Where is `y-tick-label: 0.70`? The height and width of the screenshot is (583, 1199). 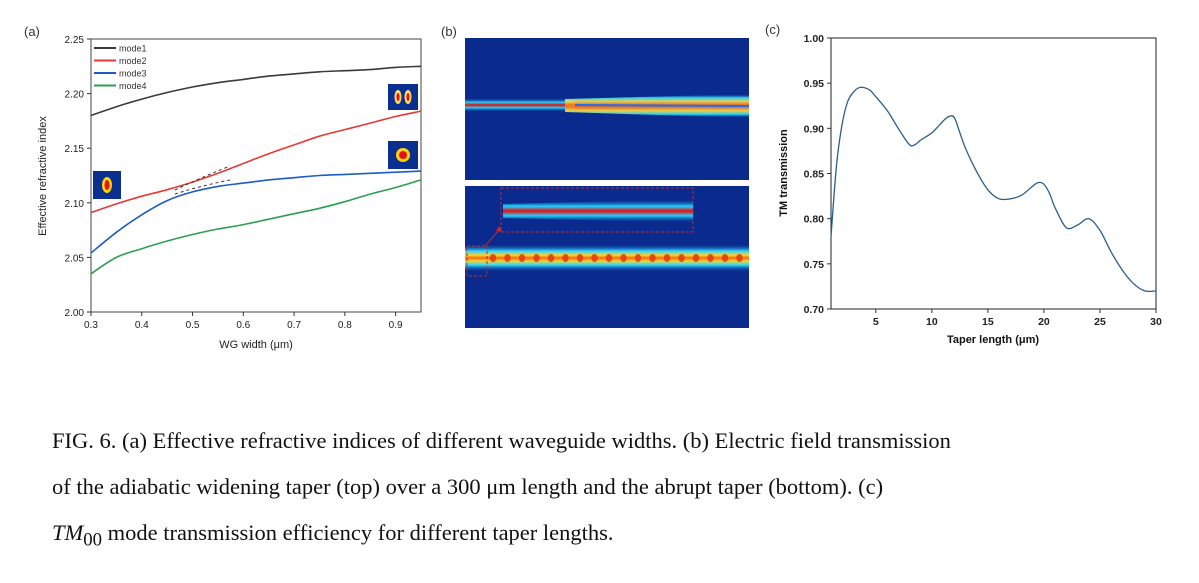
y-tick-label: 0.70 is located at coordinates (814, 310).